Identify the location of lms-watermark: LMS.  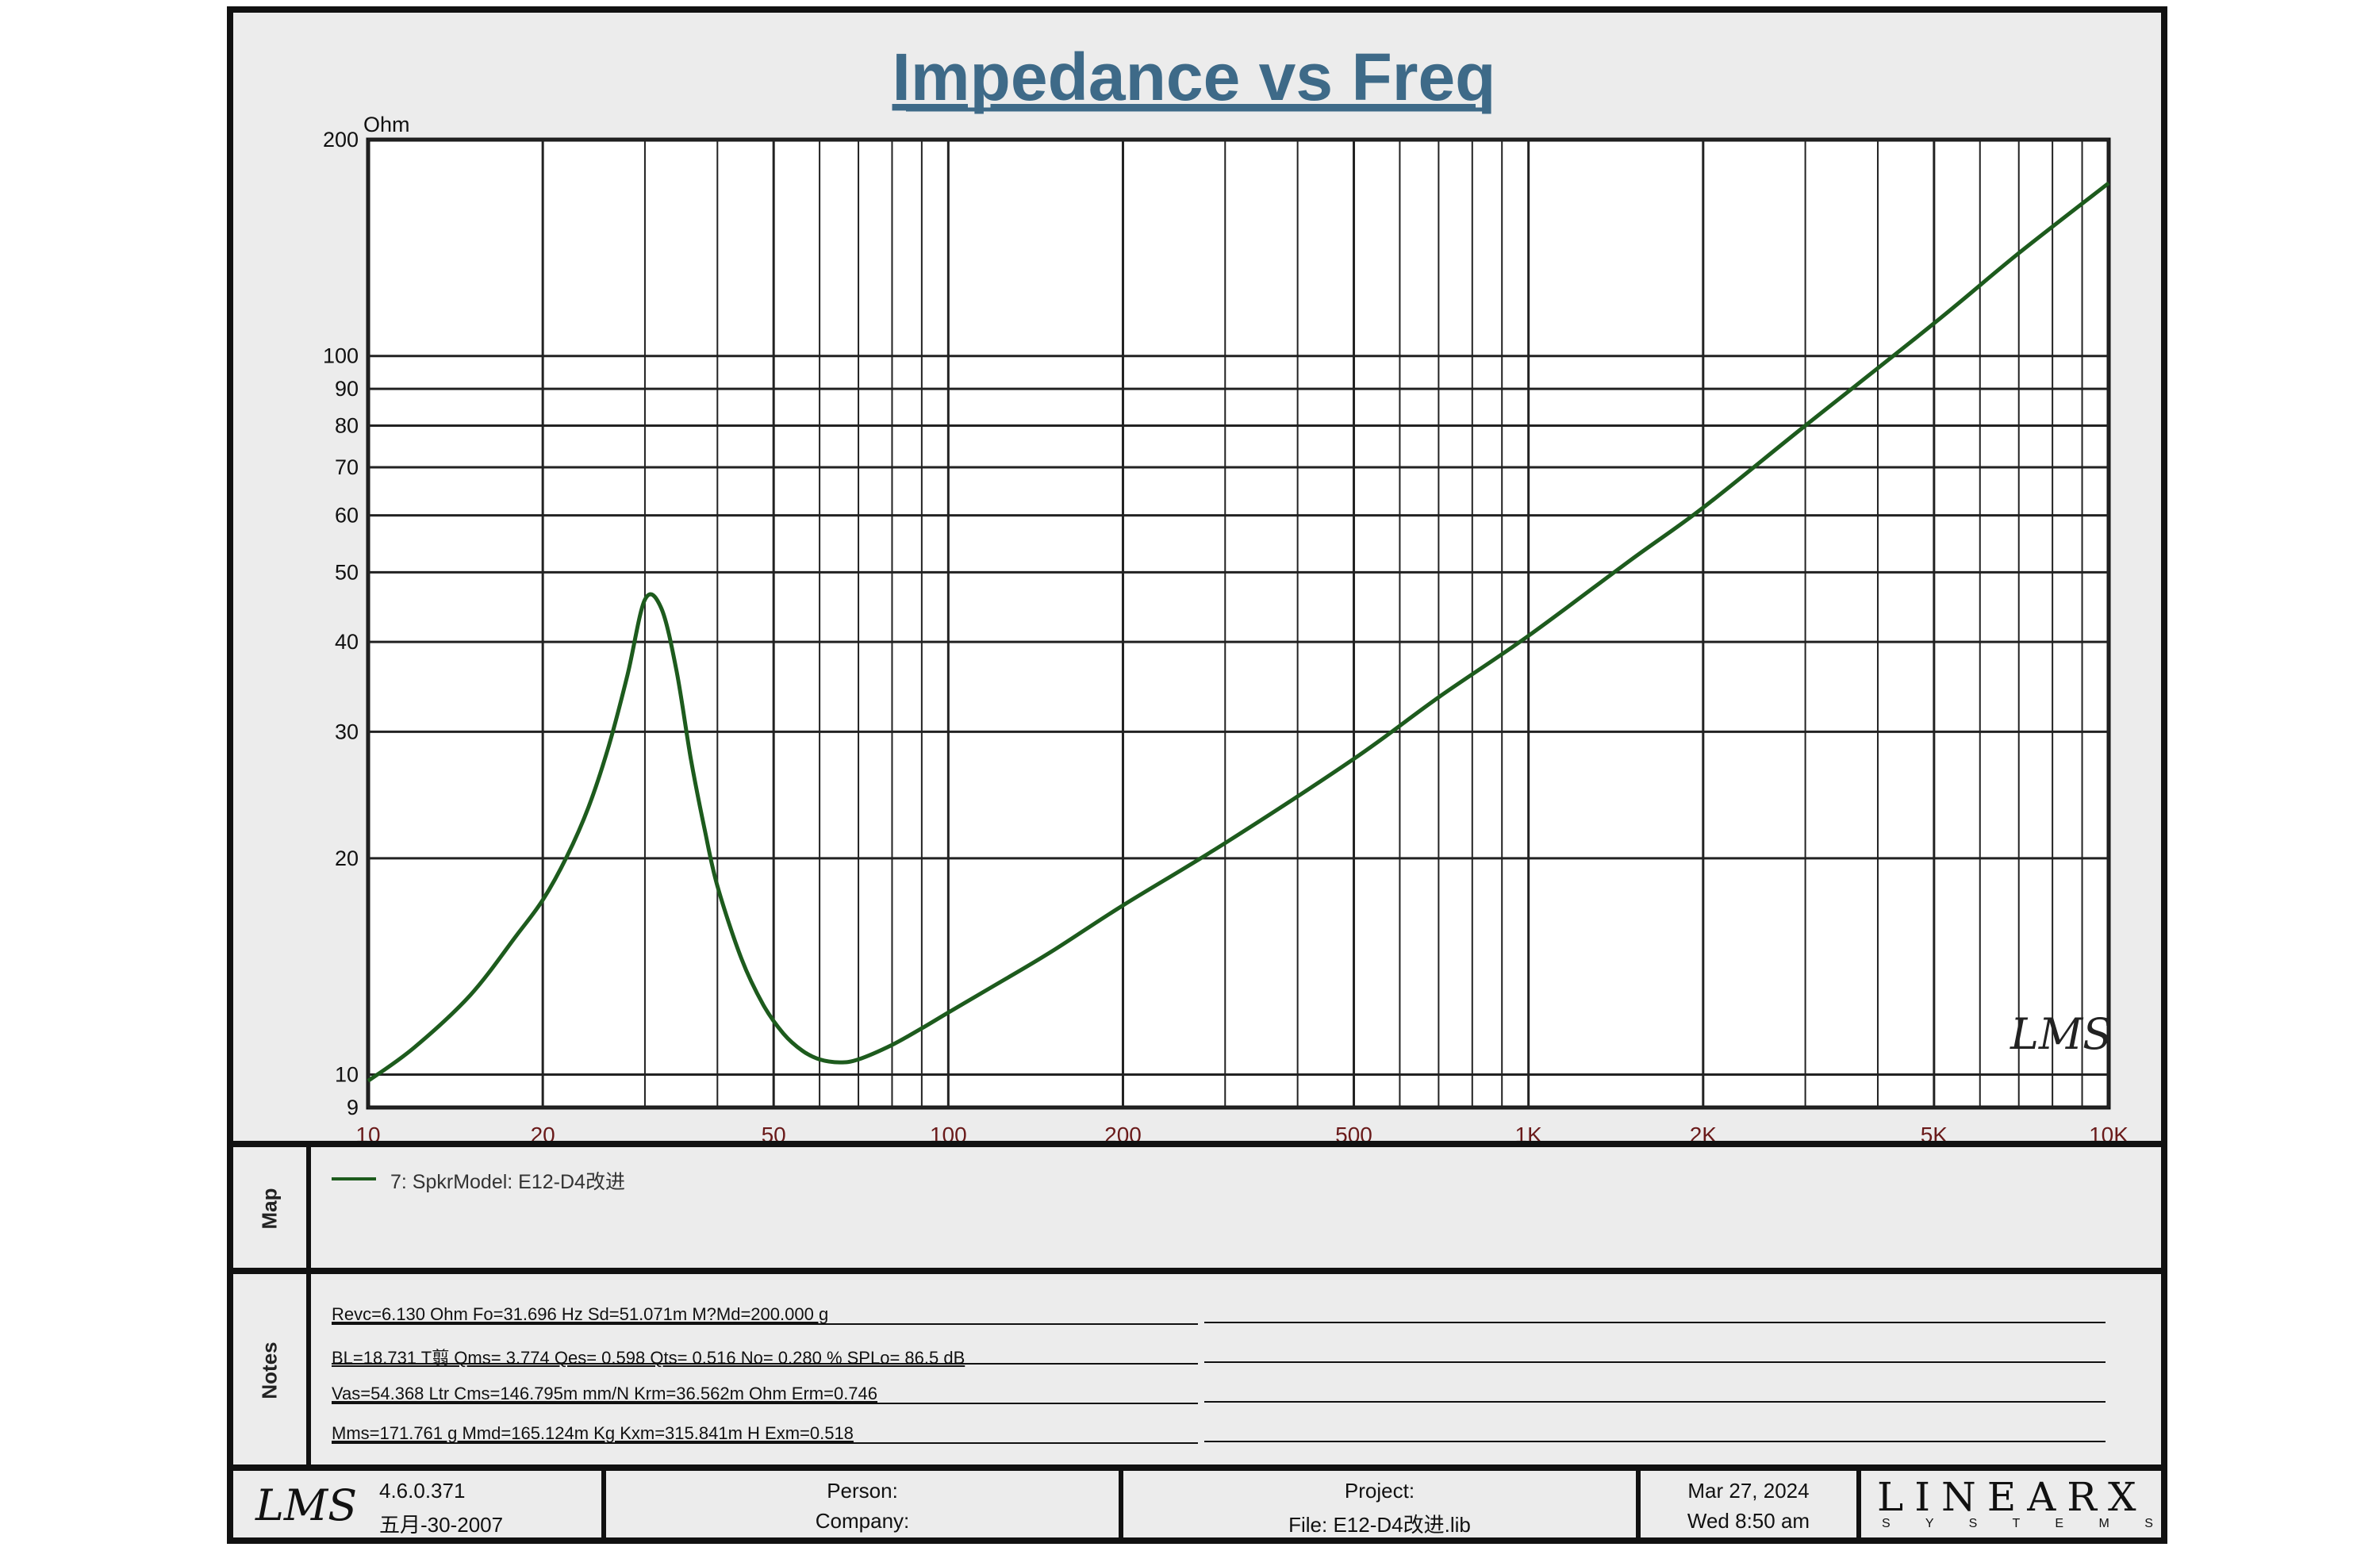
(2061, 1034).